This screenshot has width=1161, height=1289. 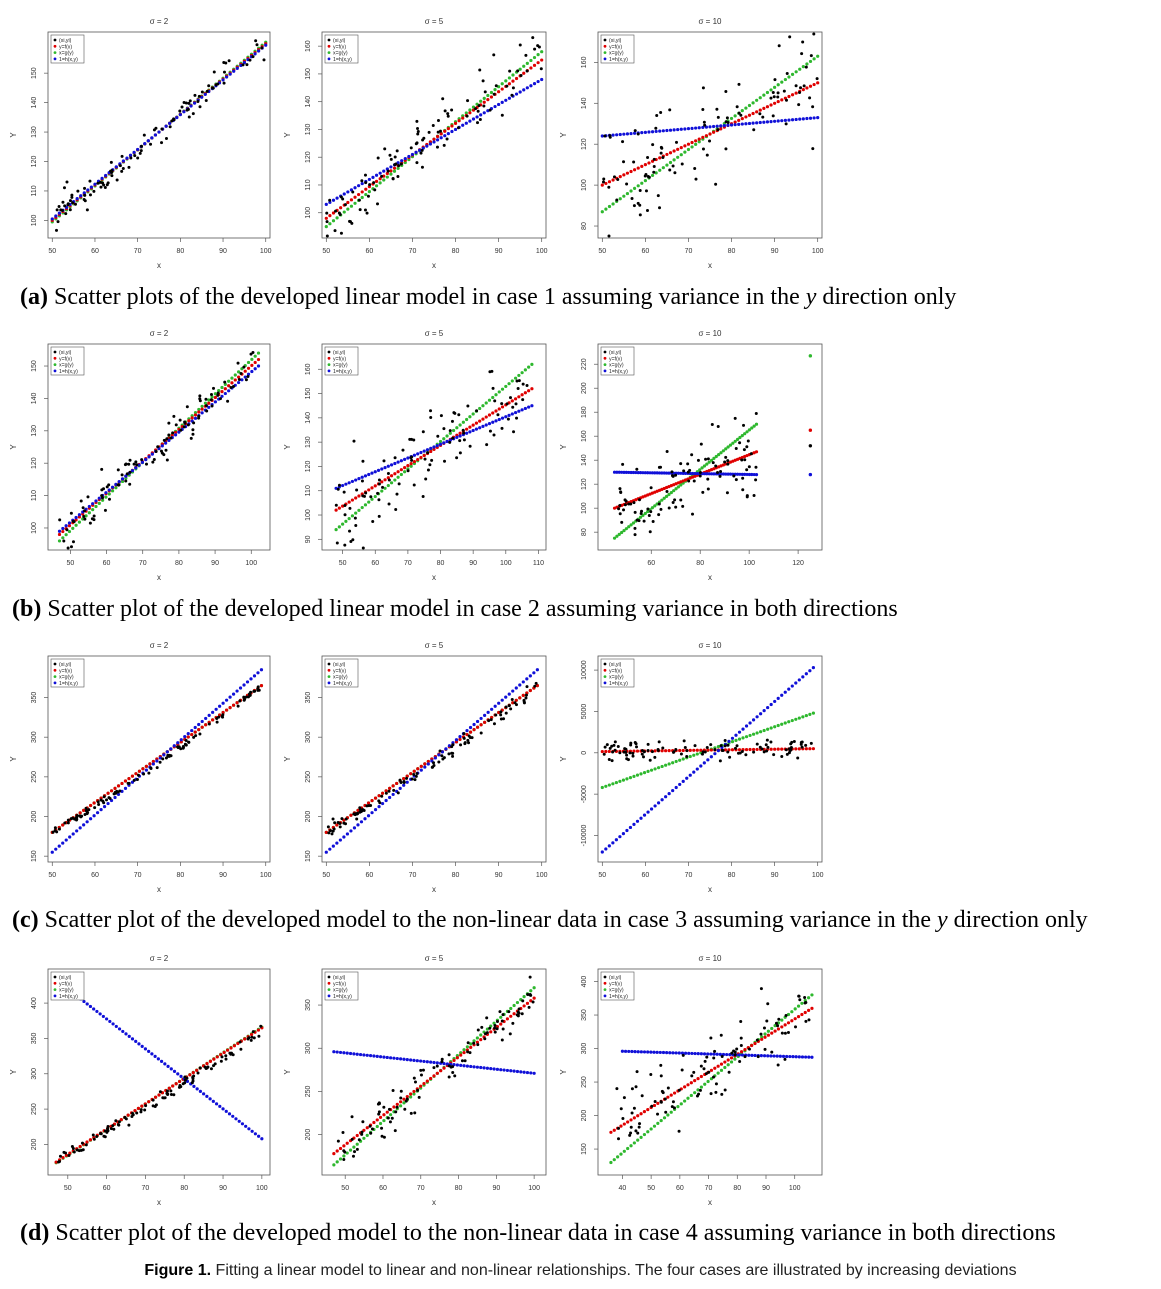 What do you see at coordinates (157, 761) in the screenshot?
I see `plot-r3c1-line-h-point` at bounding box center [157, 761].